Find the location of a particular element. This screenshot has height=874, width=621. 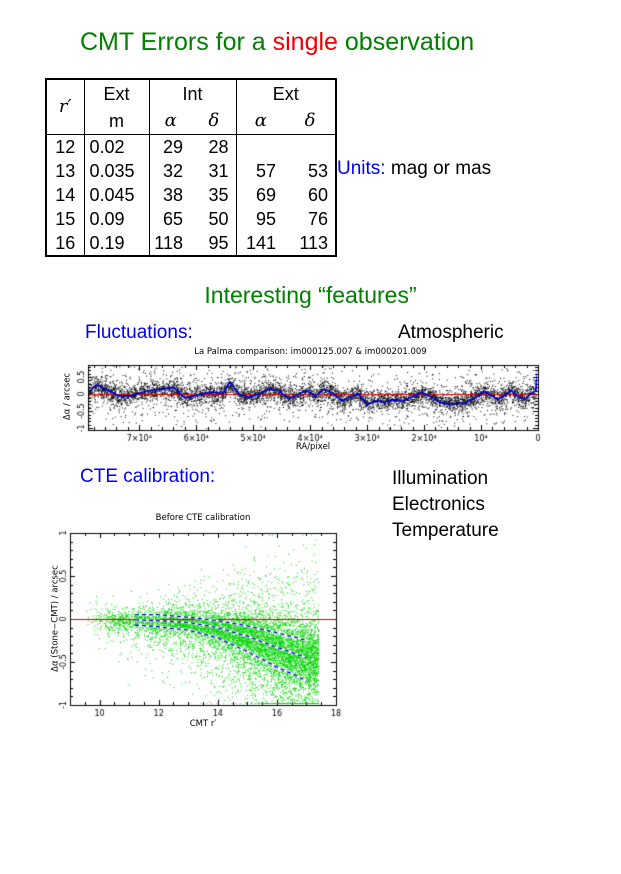

table-cell: 28 is located at coordinates (218, 146).